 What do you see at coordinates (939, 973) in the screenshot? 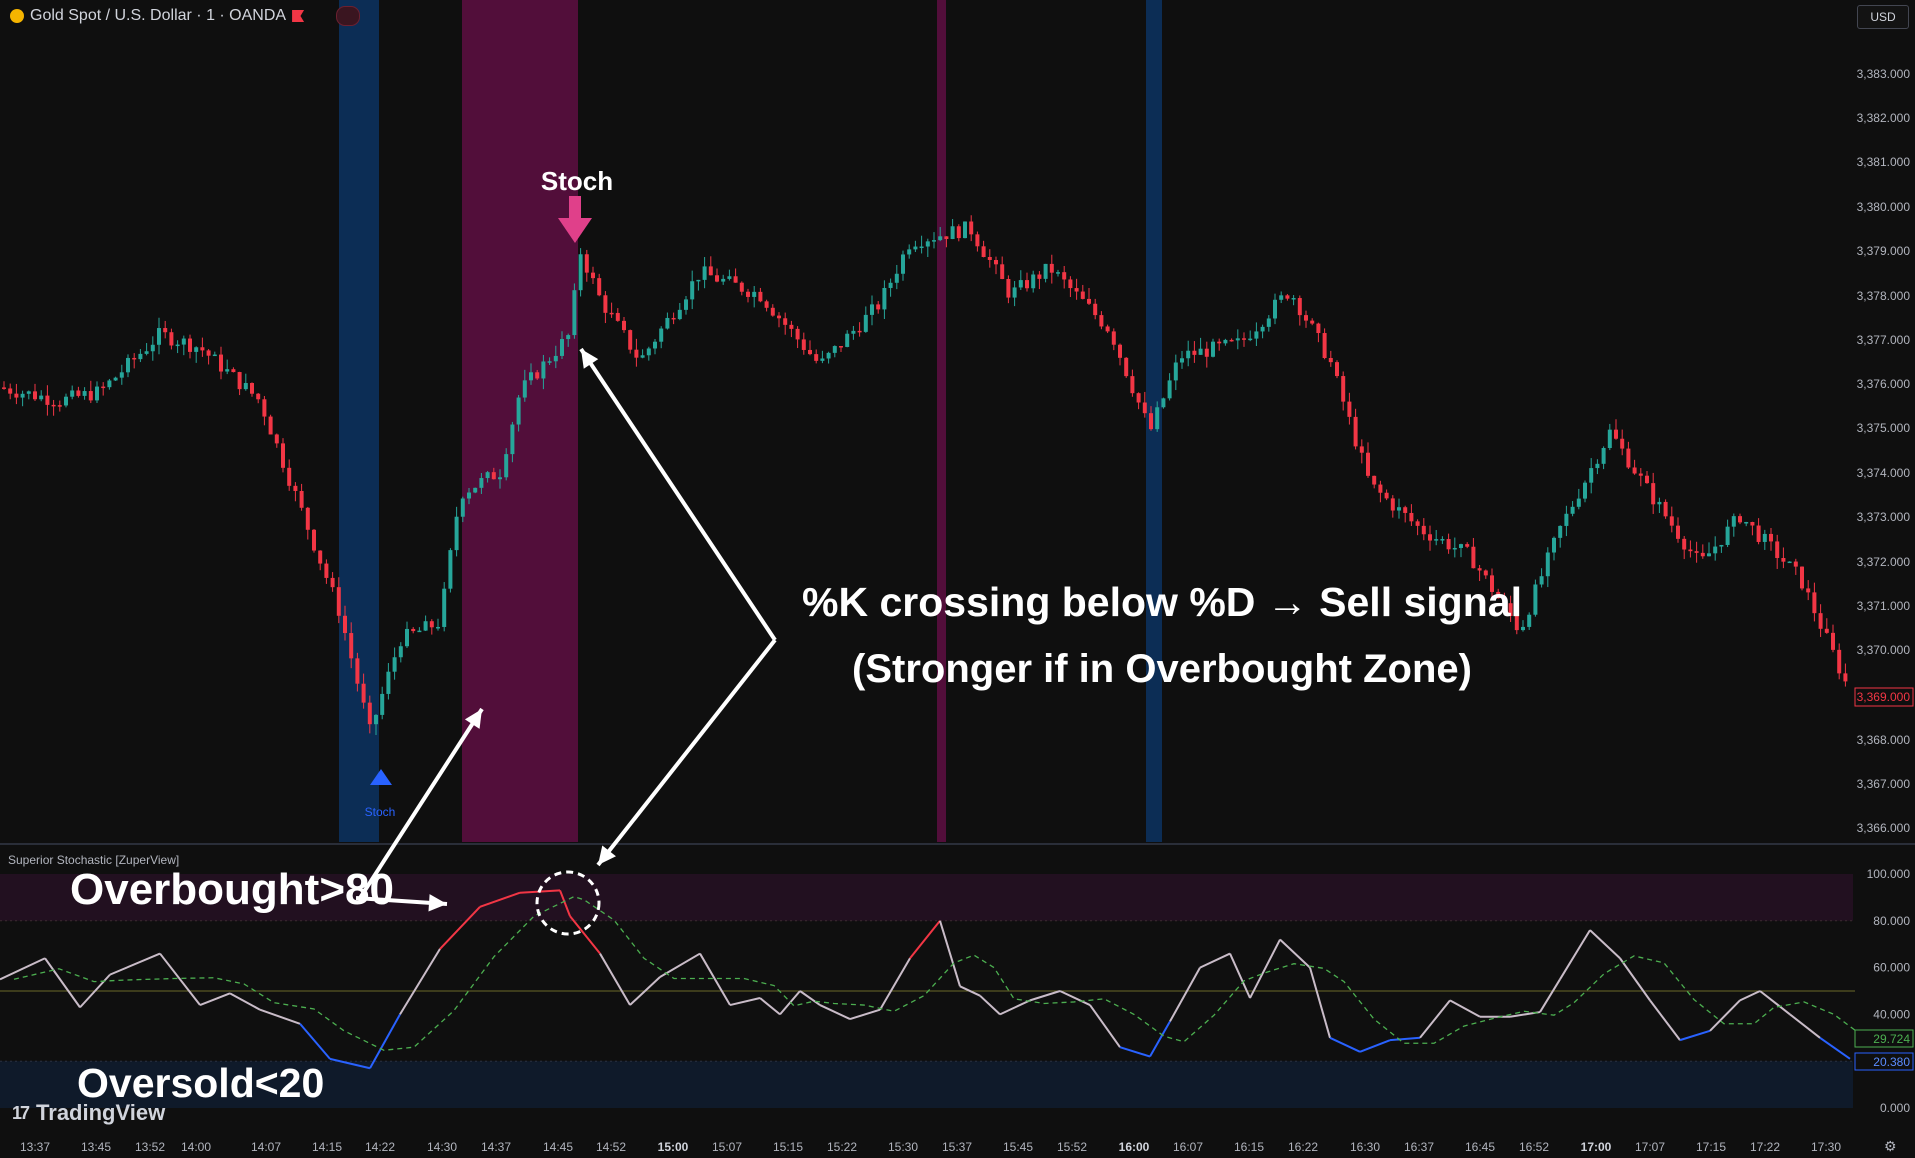
I see `d-line` at bounding box center [939, 973].